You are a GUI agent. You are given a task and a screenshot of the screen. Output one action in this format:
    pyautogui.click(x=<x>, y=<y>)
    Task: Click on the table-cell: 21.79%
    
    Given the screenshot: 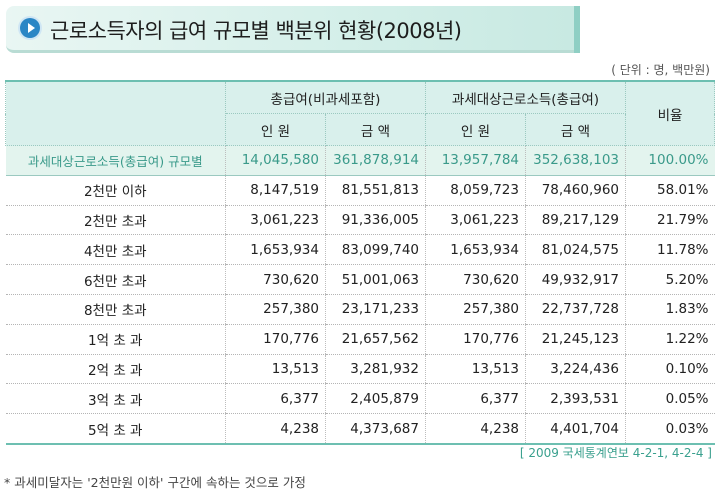 What is the action you would take?
    pyautogui.click(x=670, y=220)
    